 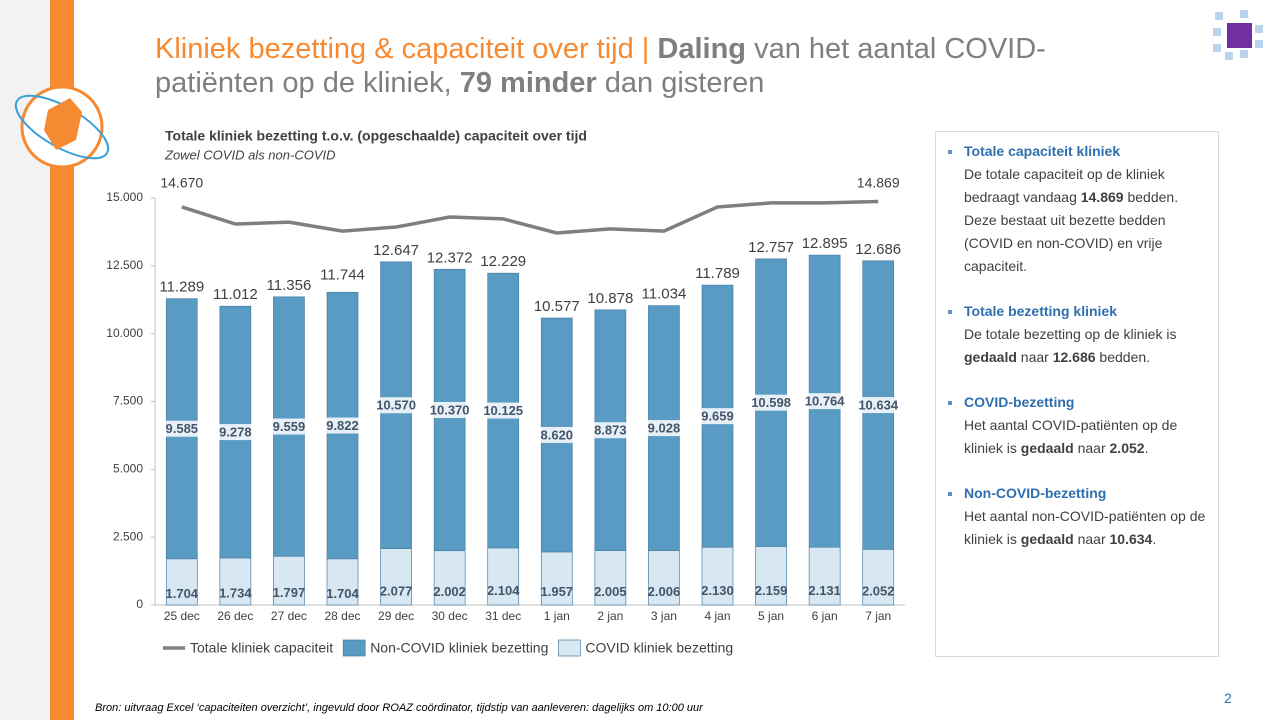 What do you see at coordinates (459, 648) in the screenshot?
I see `legend-label: Non-COVID kliniek bezetting` at bounding box center [459, 648].